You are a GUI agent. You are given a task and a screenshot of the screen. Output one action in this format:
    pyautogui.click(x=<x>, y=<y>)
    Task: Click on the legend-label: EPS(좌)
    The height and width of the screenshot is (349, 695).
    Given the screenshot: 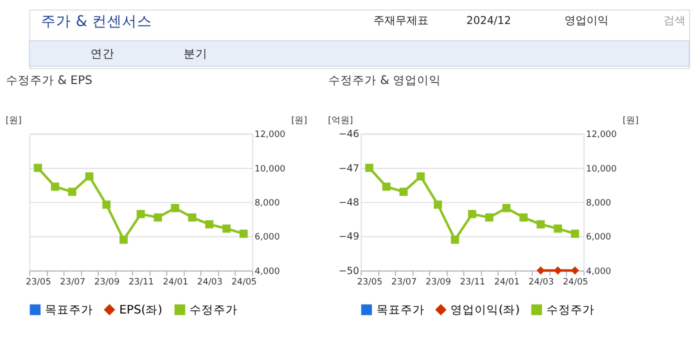 What is the action you would take?
    pyautogui.click(x=140, y=309)
    